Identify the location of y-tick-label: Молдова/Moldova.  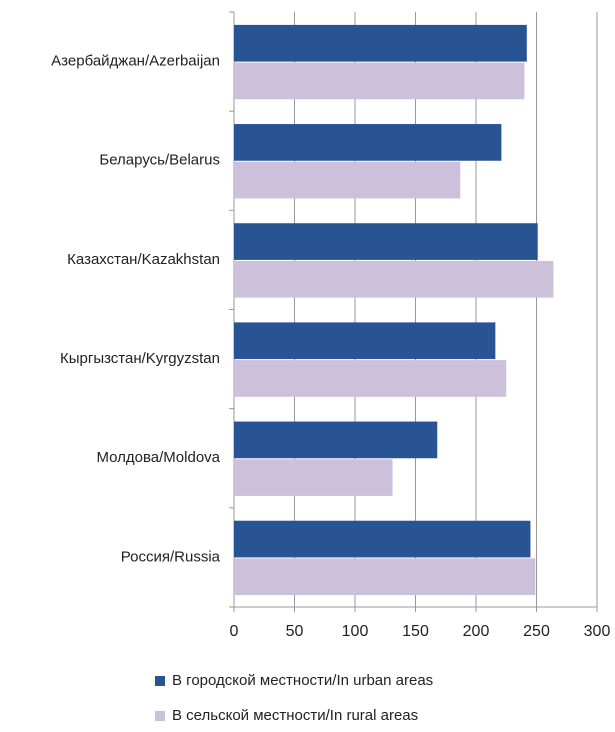
(158, 457).